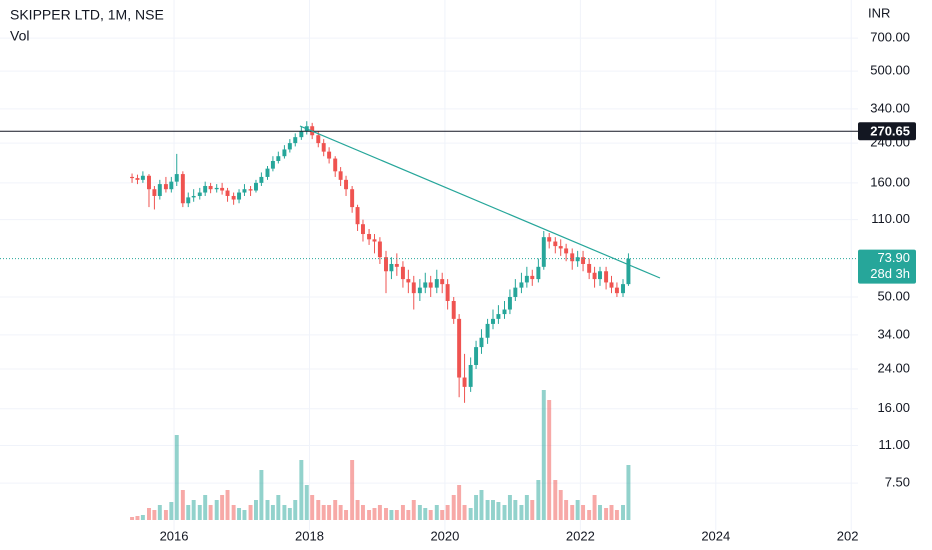 This screenshot has width=932, height=550. Describe the element at coordinates (897, 482) in the screenshot. I see `y-tick-label: 7.50` at that location.